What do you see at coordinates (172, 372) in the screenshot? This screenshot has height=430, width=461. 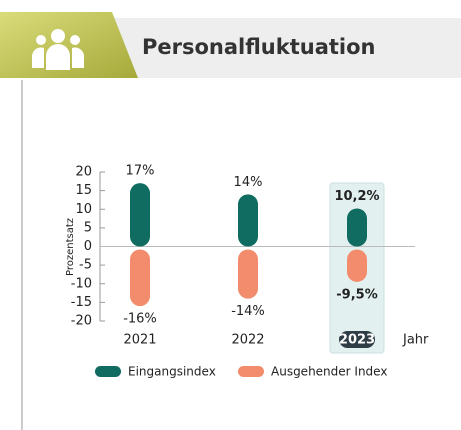 I see `legend-label: Eingangsindex` at bounding box center [172, 372].